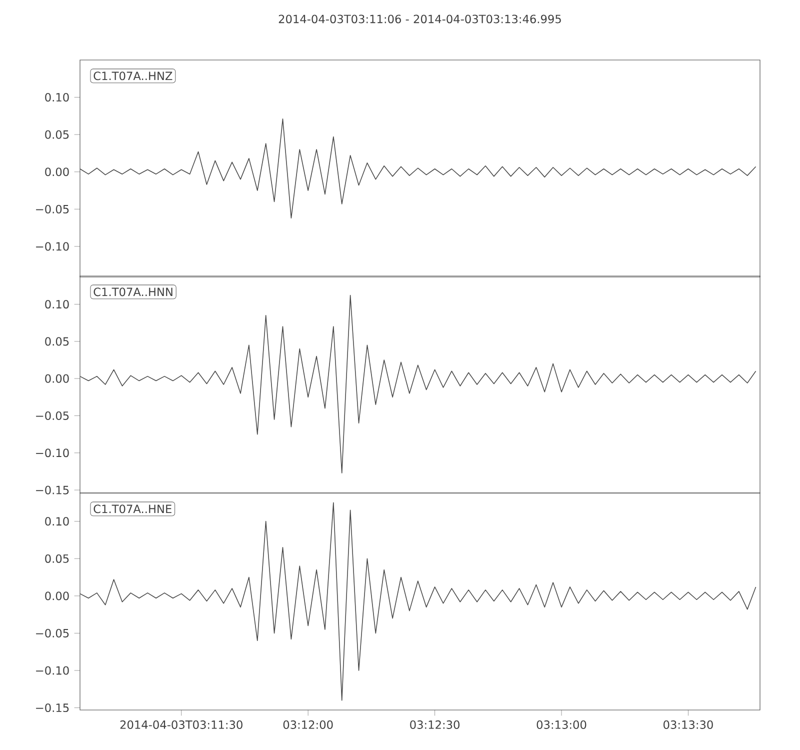 The image size is (800, 750). I want to click on x-tick-label: 2014-04-03T03:11:30, so click(181, 724).